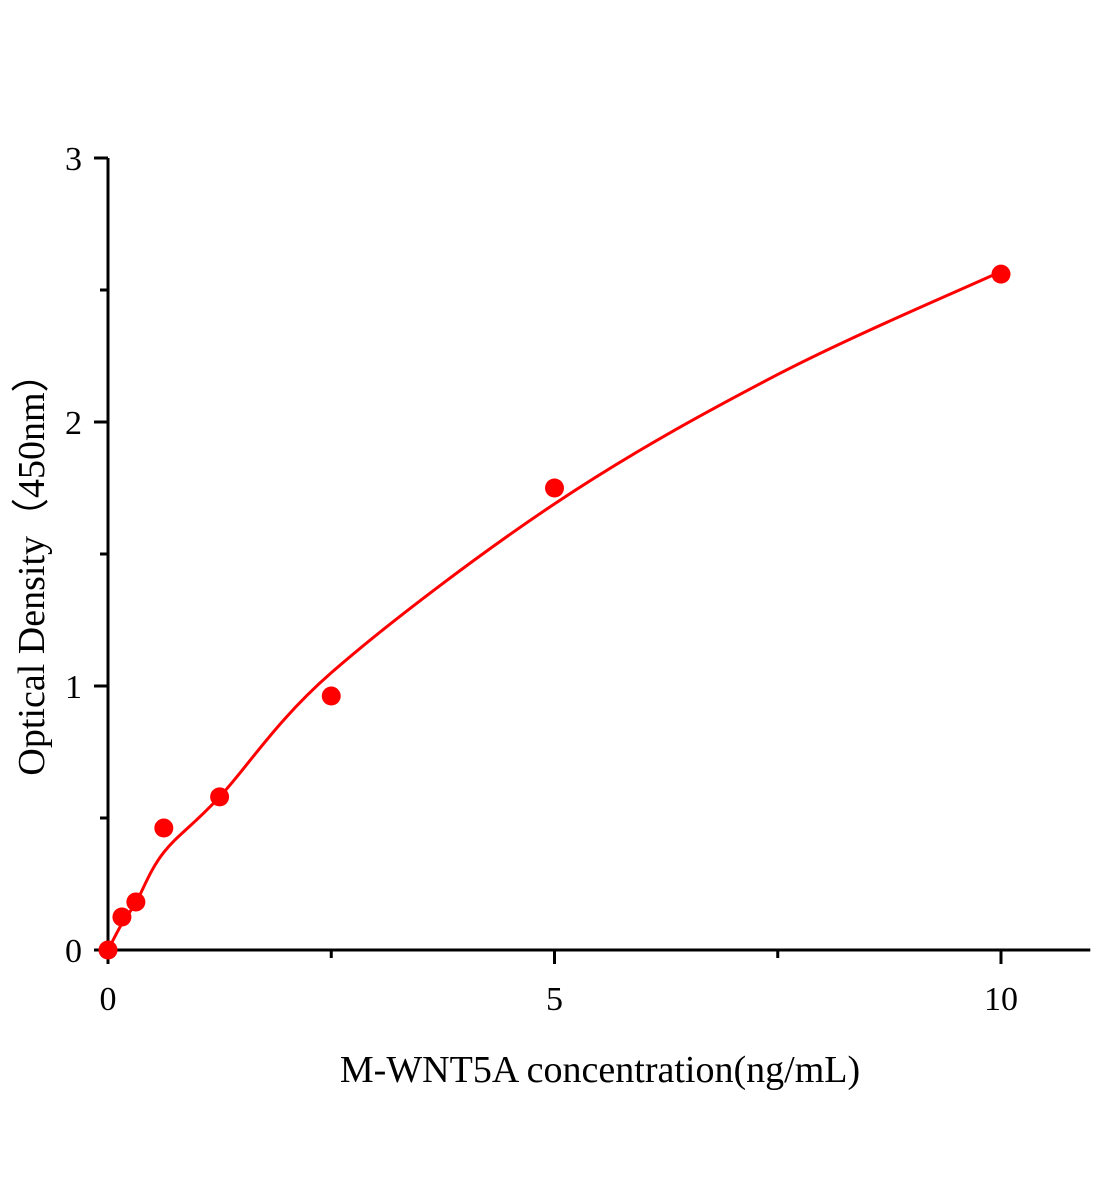  I want to click on y-tick-label: 3, so click(73, 159).